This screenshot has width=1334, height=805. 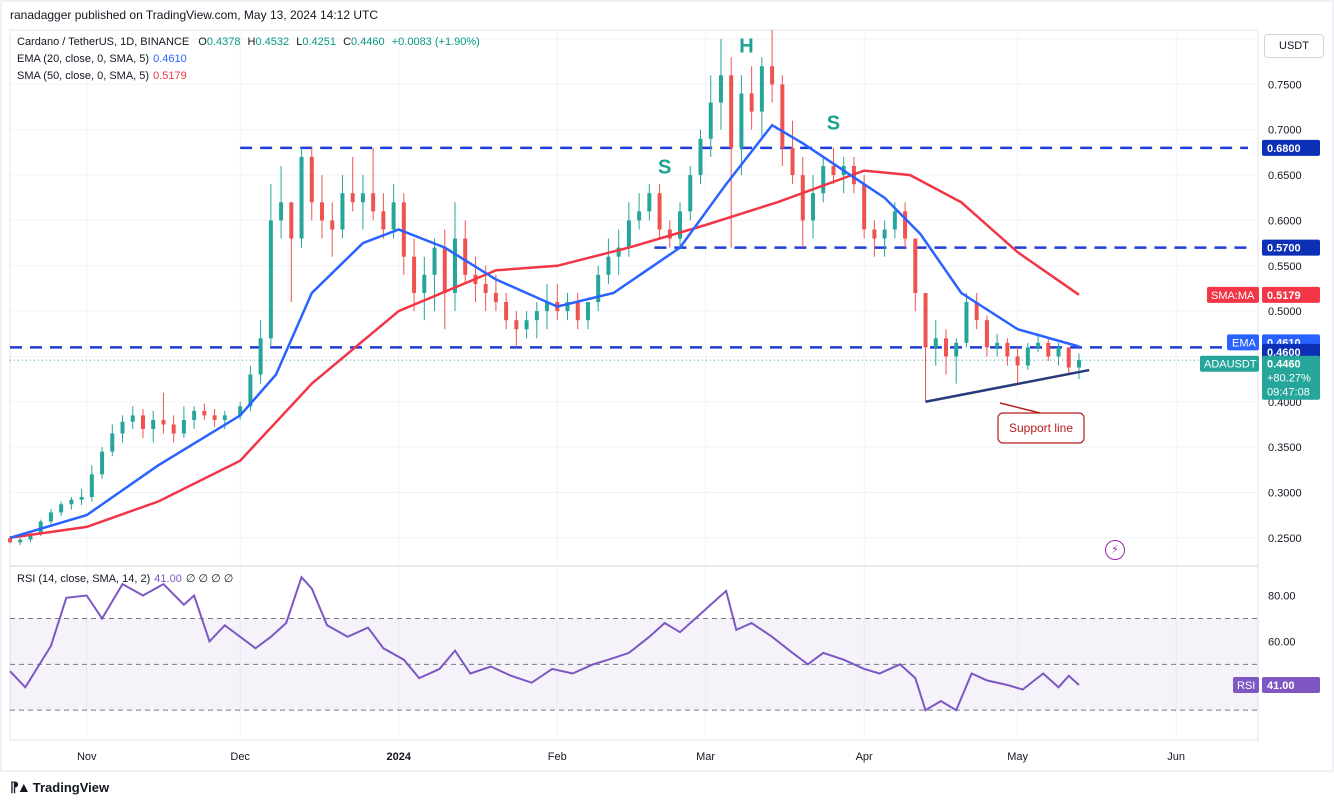 I want to click on ohlc-close: C0.4460, so click(x=364, y=42).